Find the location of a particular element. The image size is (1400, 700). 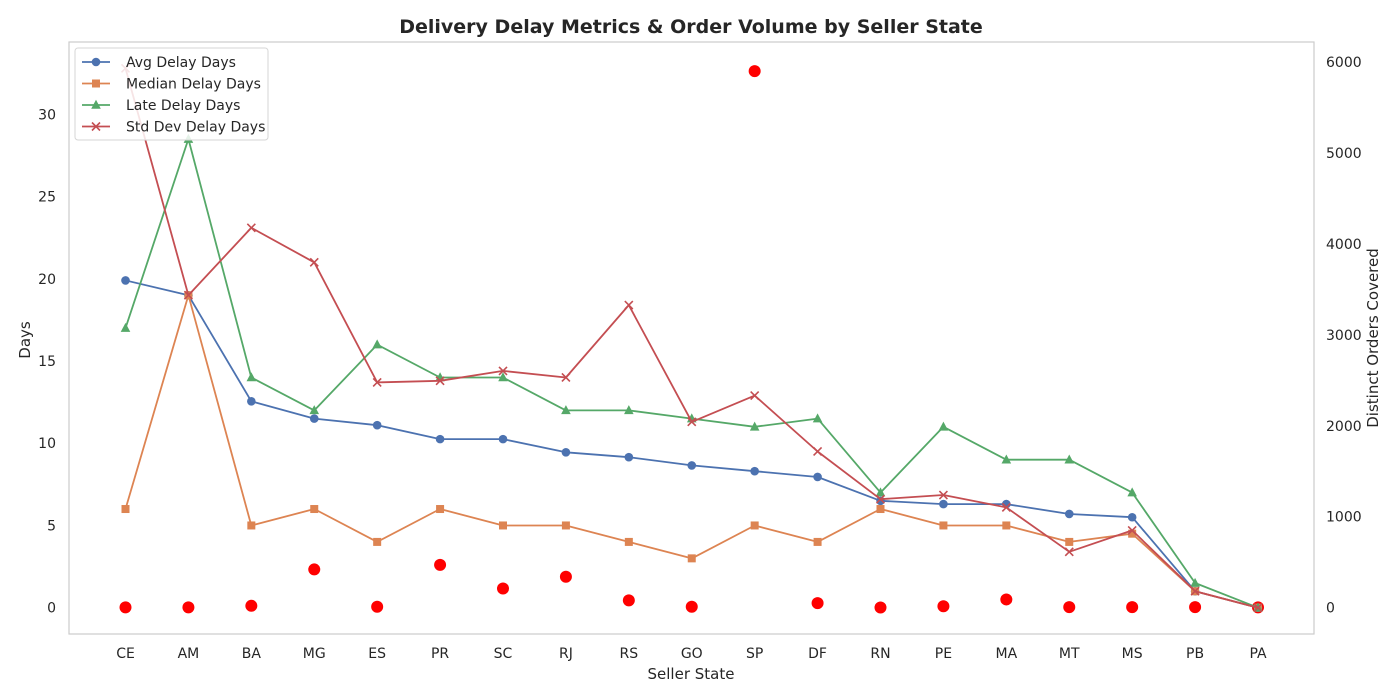

x-tick-label: PB is located at coordinates (1195, 654).